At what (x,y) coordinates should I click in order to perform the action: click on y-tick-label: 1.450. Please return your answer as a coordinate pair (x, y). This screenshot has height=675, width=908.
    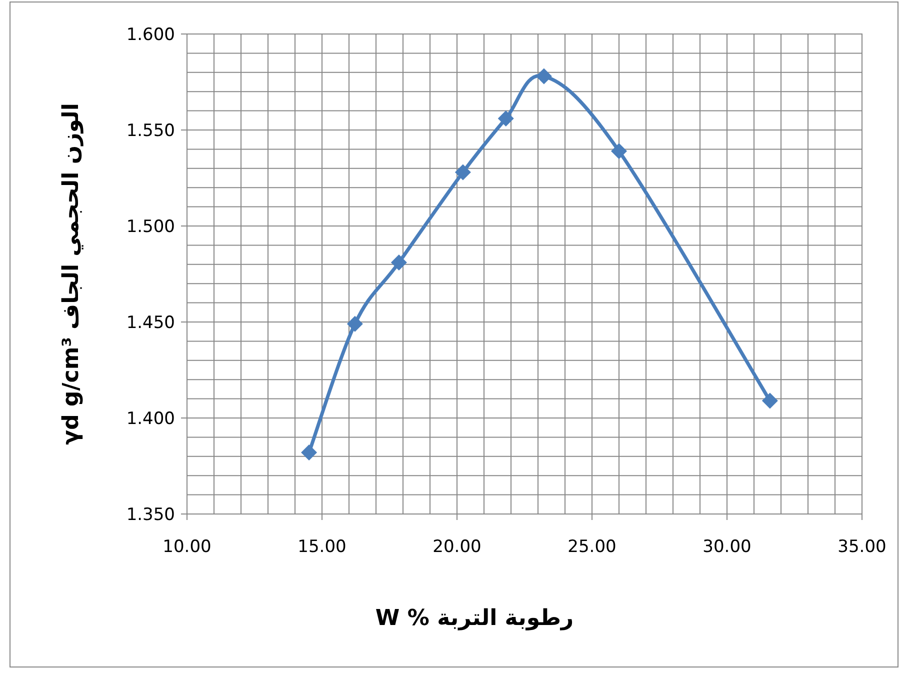
    Looking at the image, I should click on (150, 323).